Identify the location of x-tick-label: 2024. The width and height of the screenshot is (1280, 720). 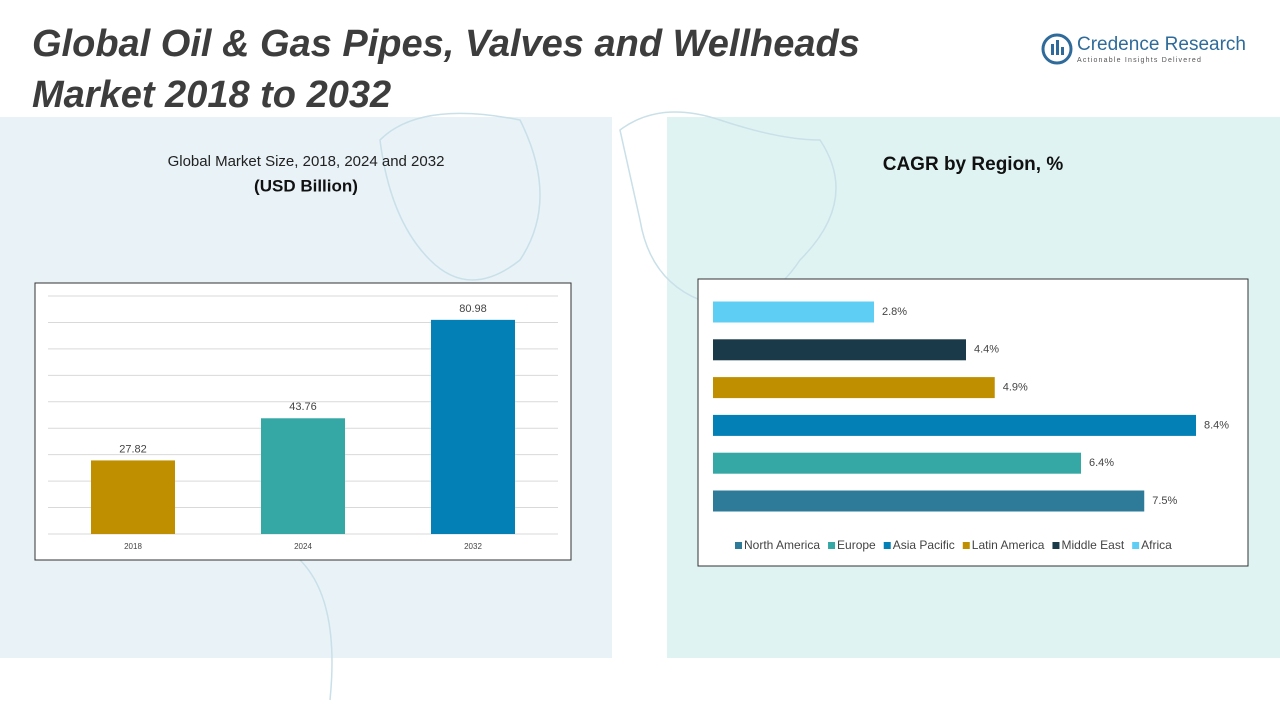
(303, 546).